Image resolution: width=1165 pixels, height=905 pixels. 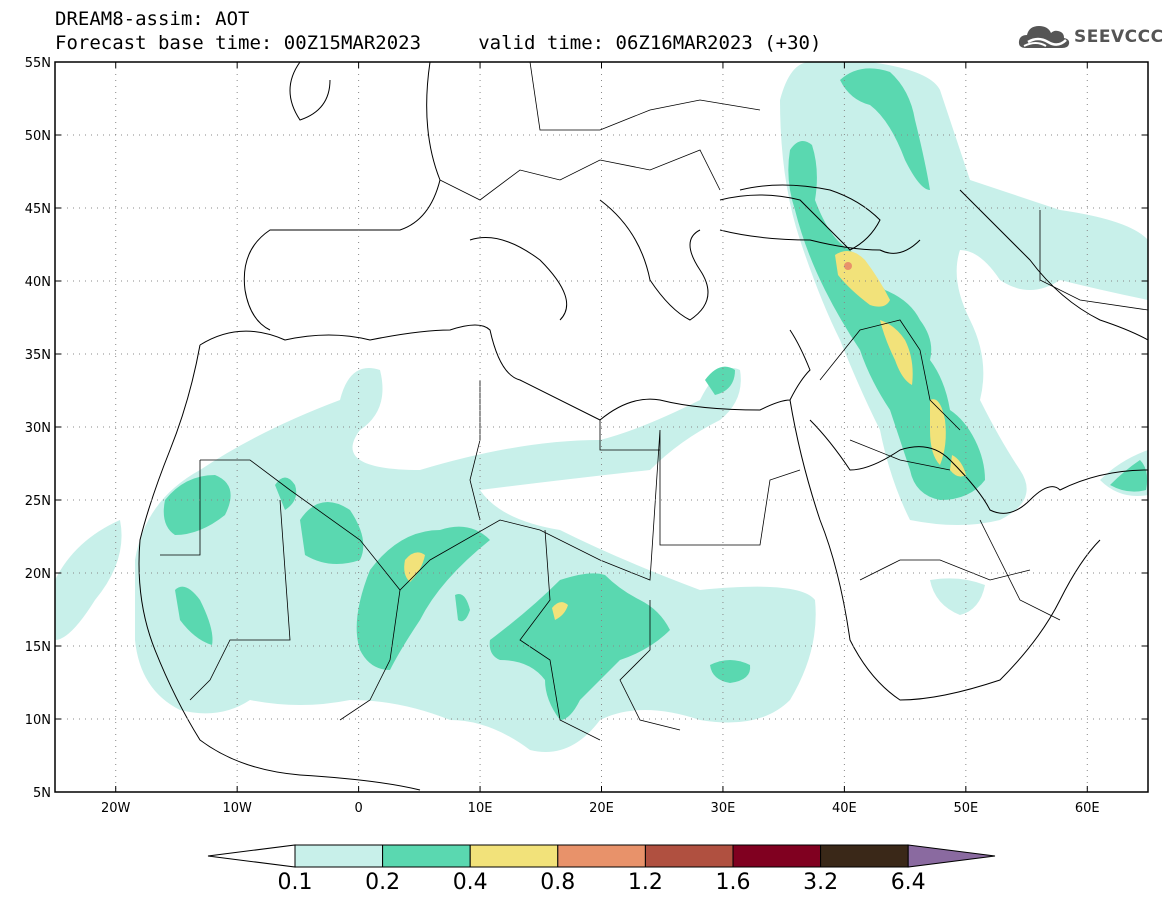 I want to click on lat-tick-label: 40N, so click(x=38, y=282).